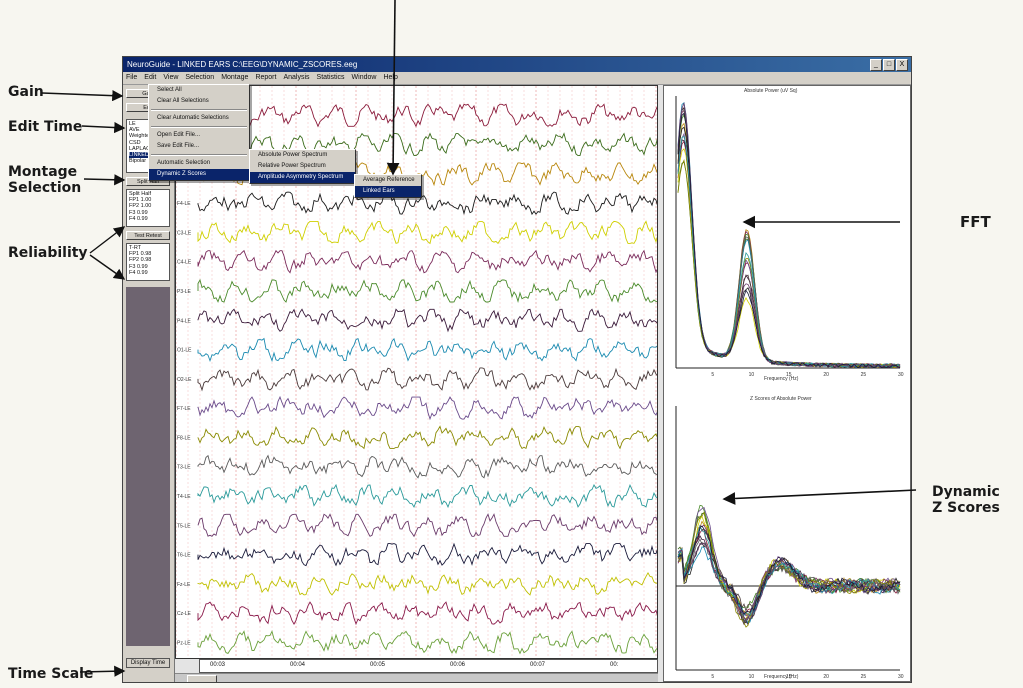  Describe the element at coordinates (712, 677) in the screenshot. I see `z-tick-label: 5` at that location.